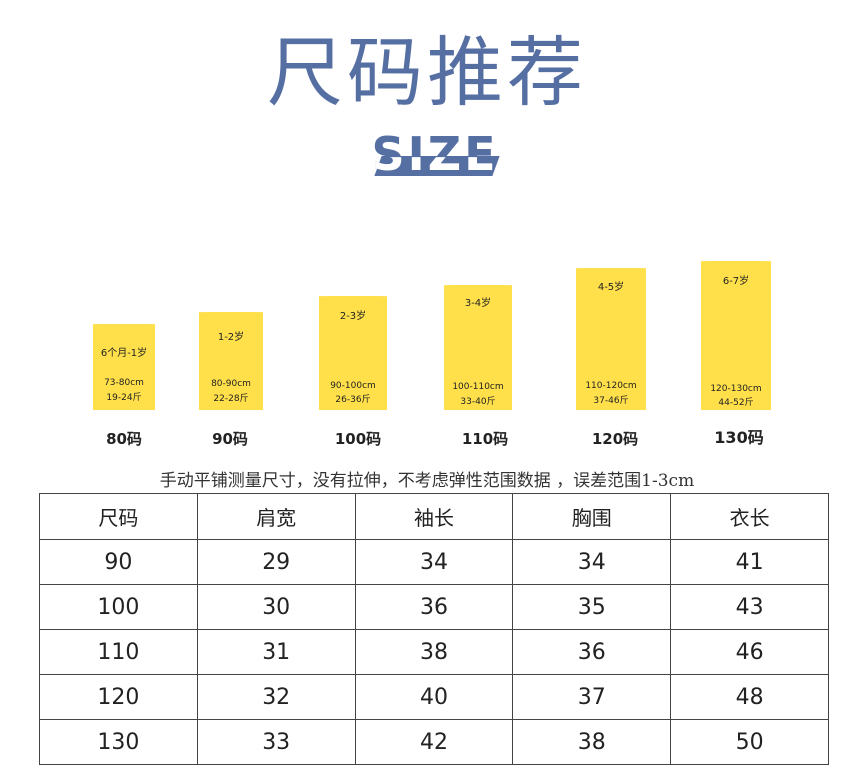  Describe the element at coordinates (736, 281) in the screenshot. I see `tag-age: 6-7岁` at that location.